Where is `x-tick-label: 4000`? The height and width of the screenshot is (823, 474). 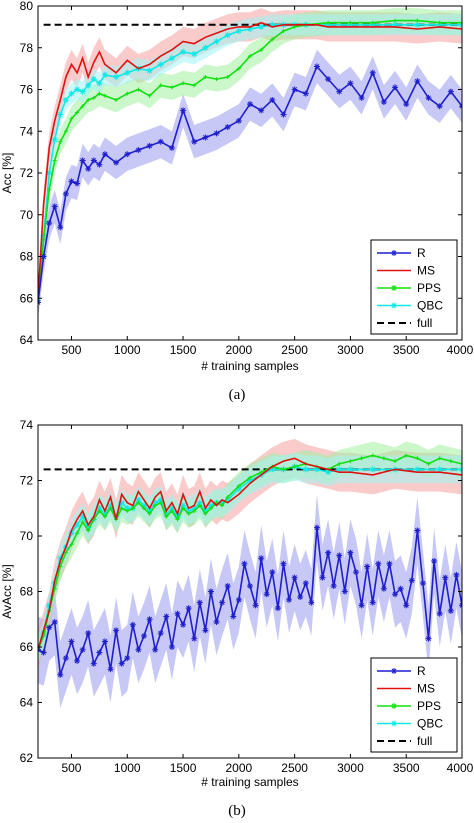 x-tick-label: 4000 is located at coordinates (460, 768).